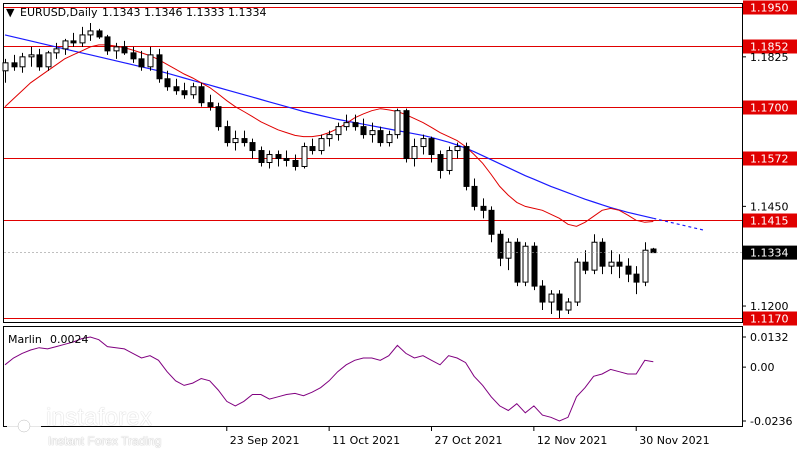 The width and height of the screenshot is (800, 453). What do you see at coordinates (769, 337) in the screenshot?
I see `oscillator-label: 0.0132` at bounding box center [769, 337].